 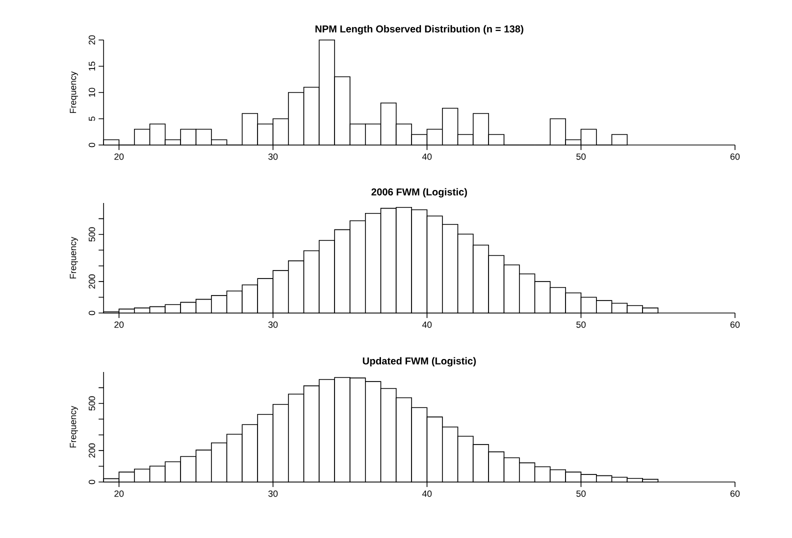 I want to click on y-tick-label: 15, so click(x=92, y=66).